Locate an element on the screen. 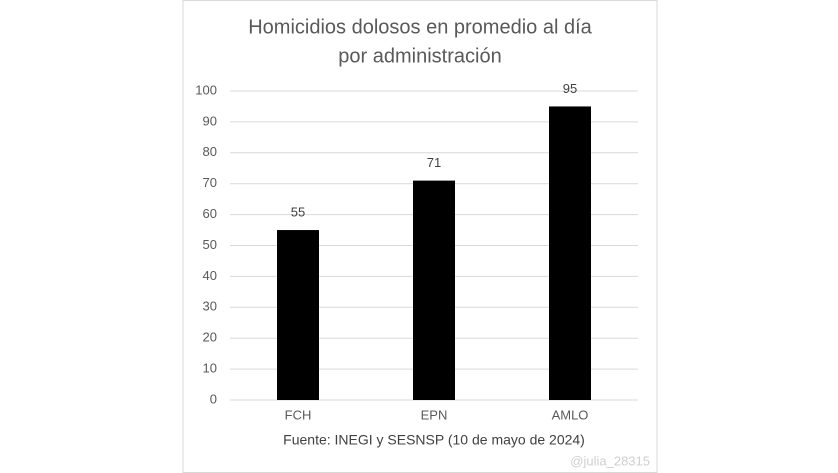  value-label: 55 is located at coordinates (298, 211).